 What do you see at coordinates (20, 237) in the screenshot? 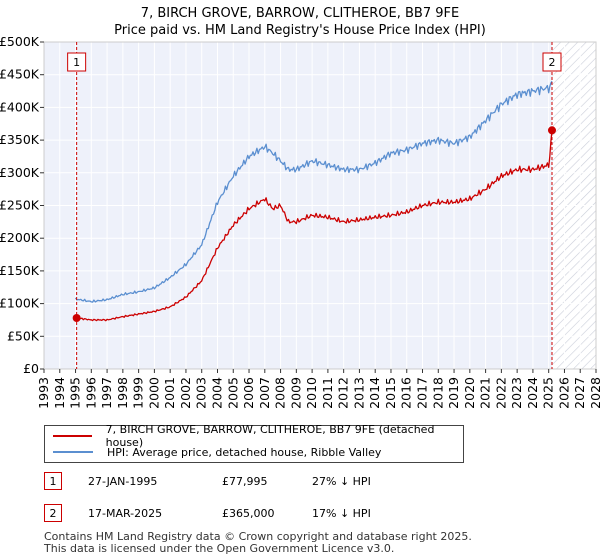
I see `y-tick-label: £200K` at bounding box center [20, 237].